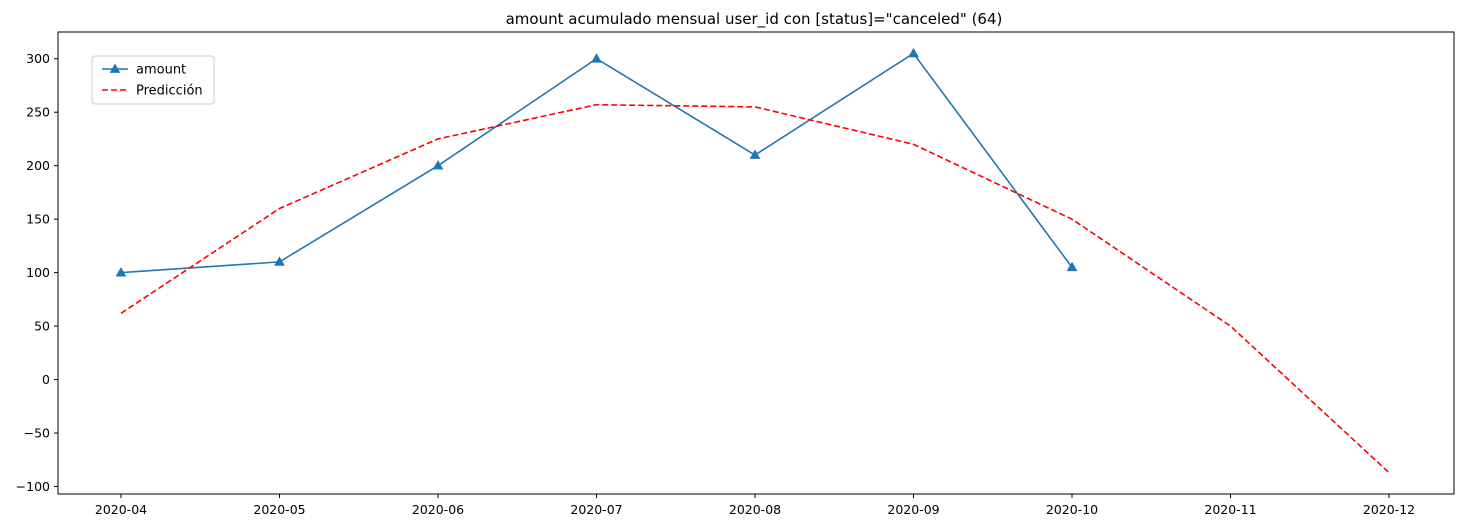 The image size is (1462, 528). What do you see at coordinates (38, 112) in the screenshot?
I see `y-tick-label: 250` at bounding box center [38, 112].